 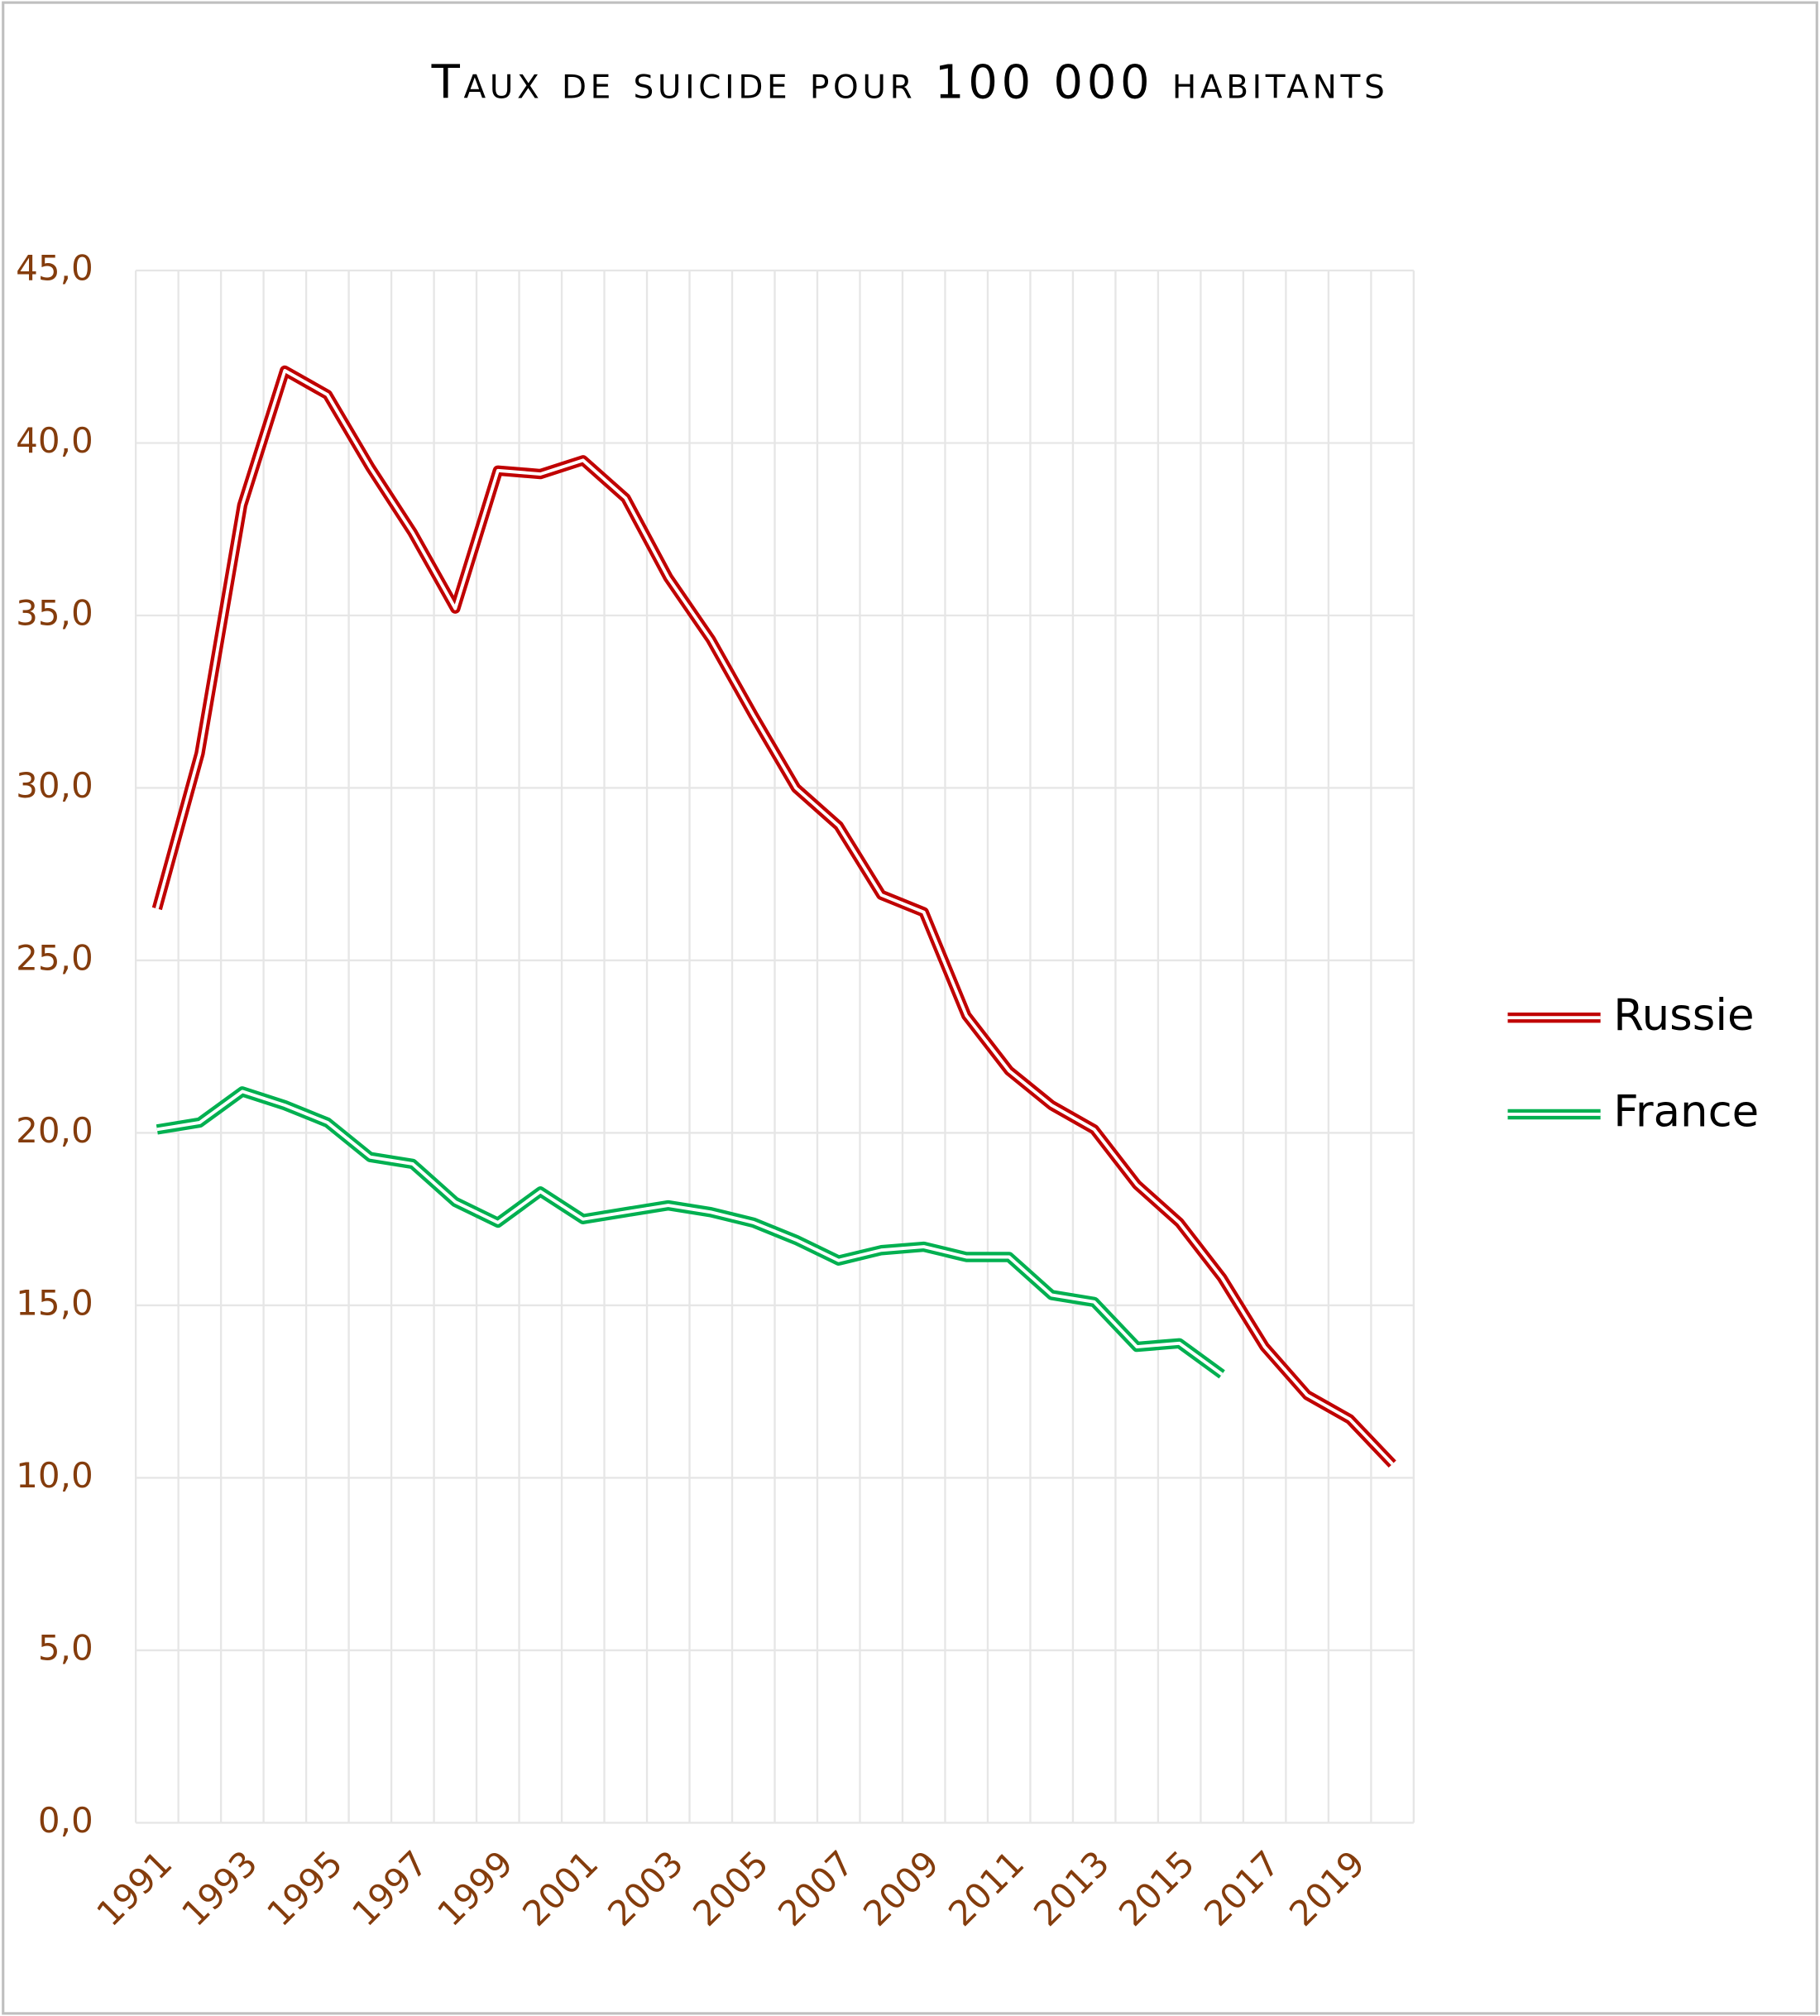 What do you see at coordinates (54, 786) in the screenshot?
I see `y-tick-label: 30,0` at bounding box center [54, 786].